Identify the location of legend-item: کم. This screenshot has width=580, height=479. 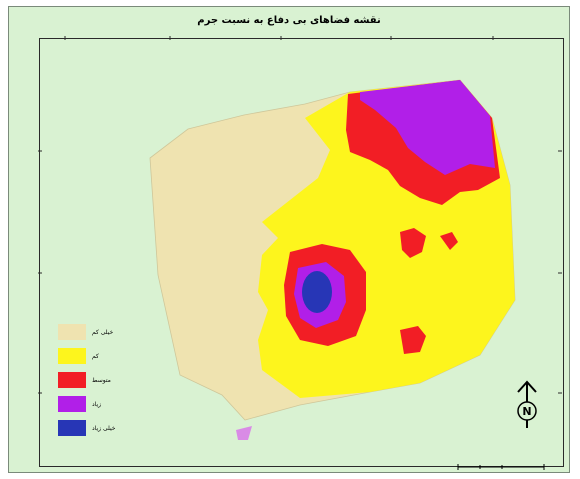
(86, 356).